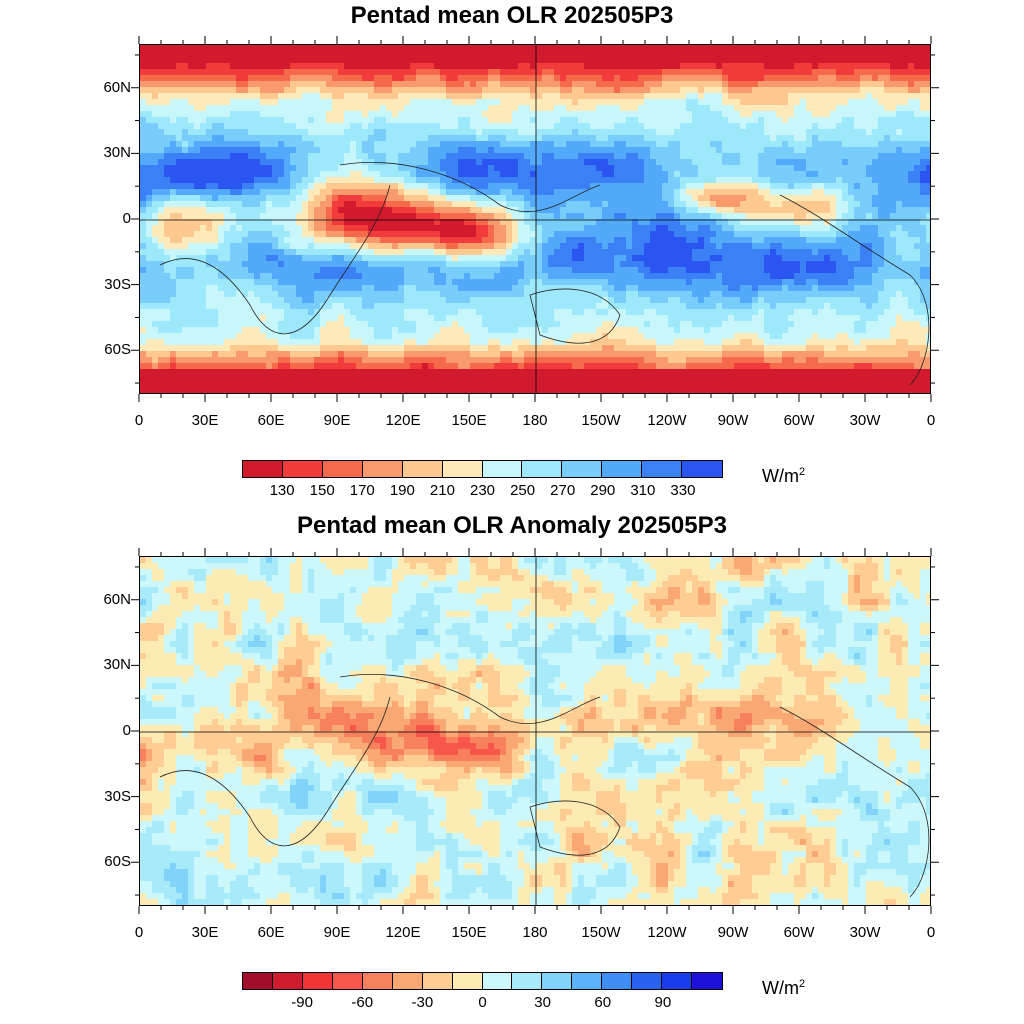  Describe the element at coordinates (442, 490) in the screenshot. I see `colorbar-tick-label: 210` at that location.